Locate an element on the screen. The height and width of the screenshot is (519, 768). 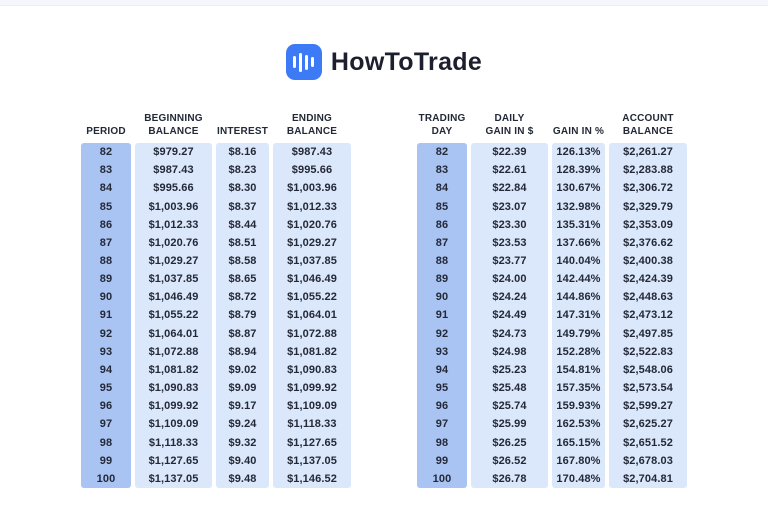
table-cell: 92 is located at coordinates (106, 333).